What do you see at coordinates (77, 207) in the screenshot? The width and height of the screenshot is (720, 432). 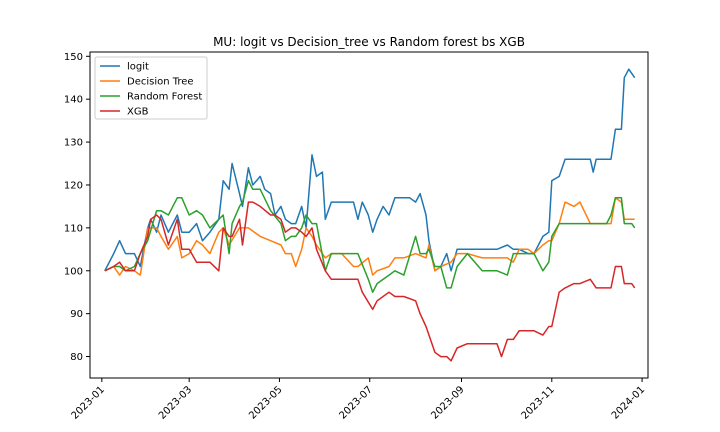 I see `y-axis: 80 90 100 110 120 130 140 150` at bounding box center [77, 207].